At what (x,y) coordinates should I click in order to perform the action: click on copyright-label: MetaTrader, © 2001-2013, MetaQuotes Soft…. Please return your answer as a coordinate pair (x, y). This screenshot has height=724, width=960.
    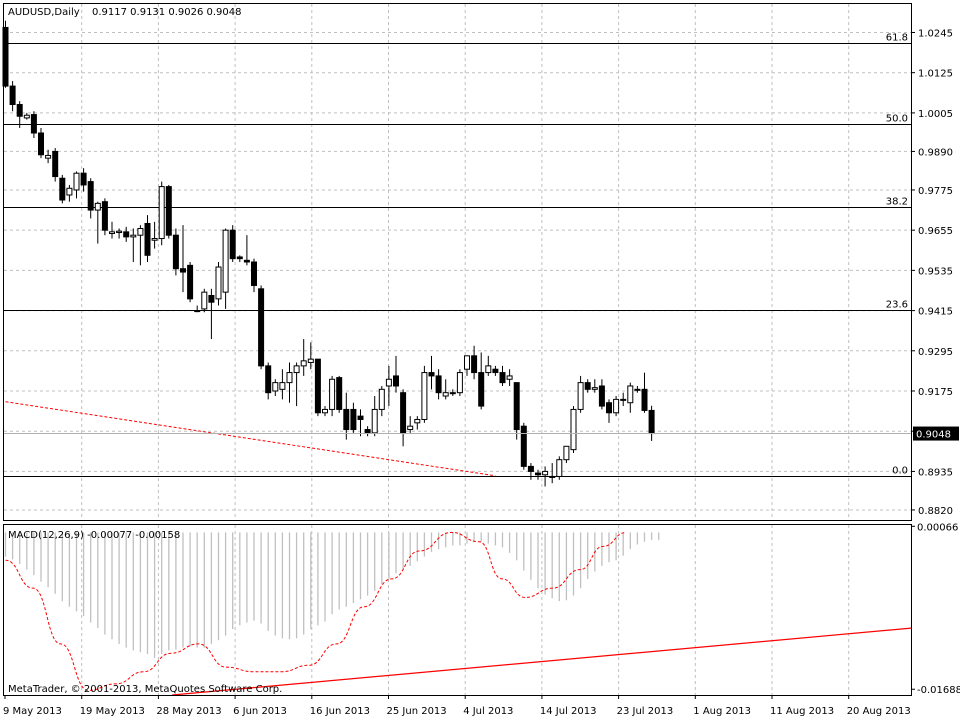
    Looking at the image, I should click on (145, 689).